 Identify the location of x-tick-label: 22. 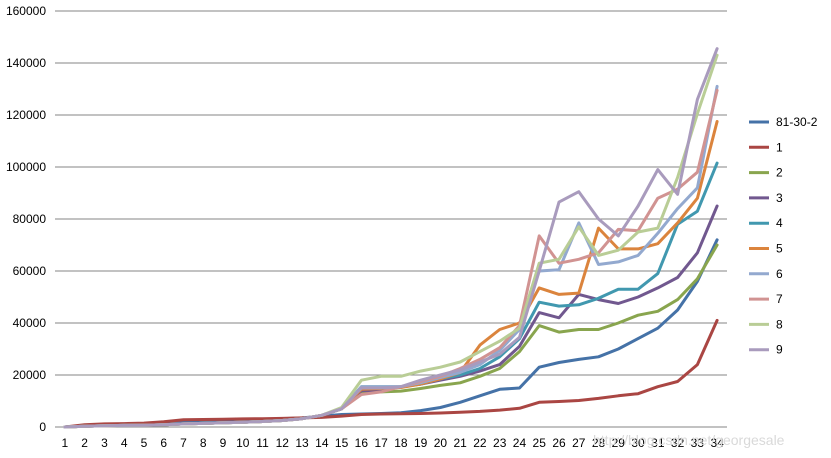
(480, 443).